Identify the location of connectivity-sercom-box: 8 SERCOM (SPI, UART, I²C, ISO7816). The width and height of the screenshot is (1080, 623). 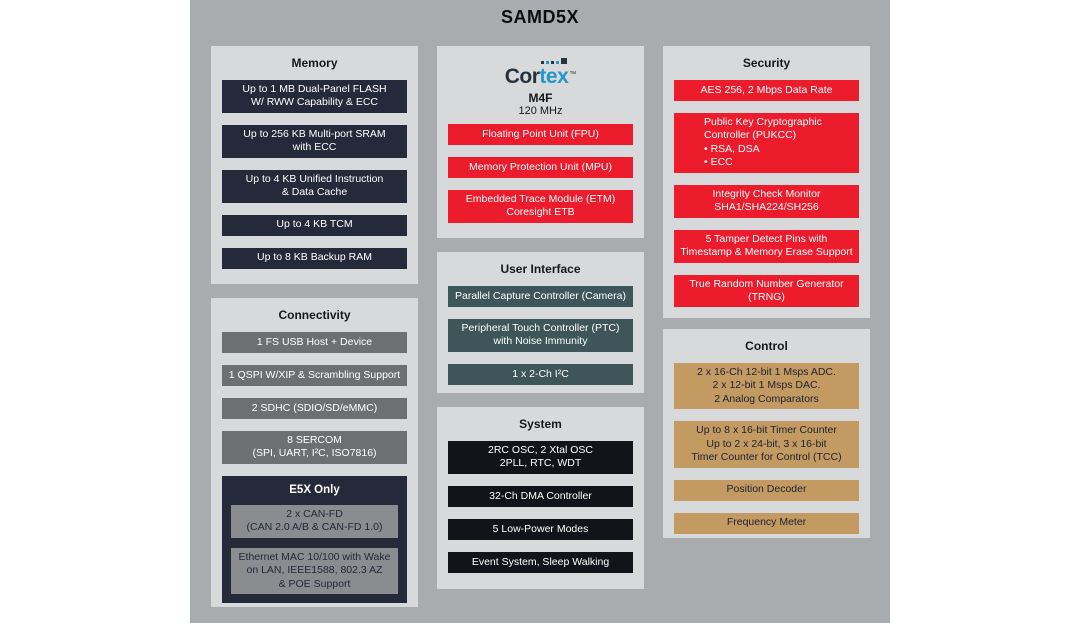
(314, 447).